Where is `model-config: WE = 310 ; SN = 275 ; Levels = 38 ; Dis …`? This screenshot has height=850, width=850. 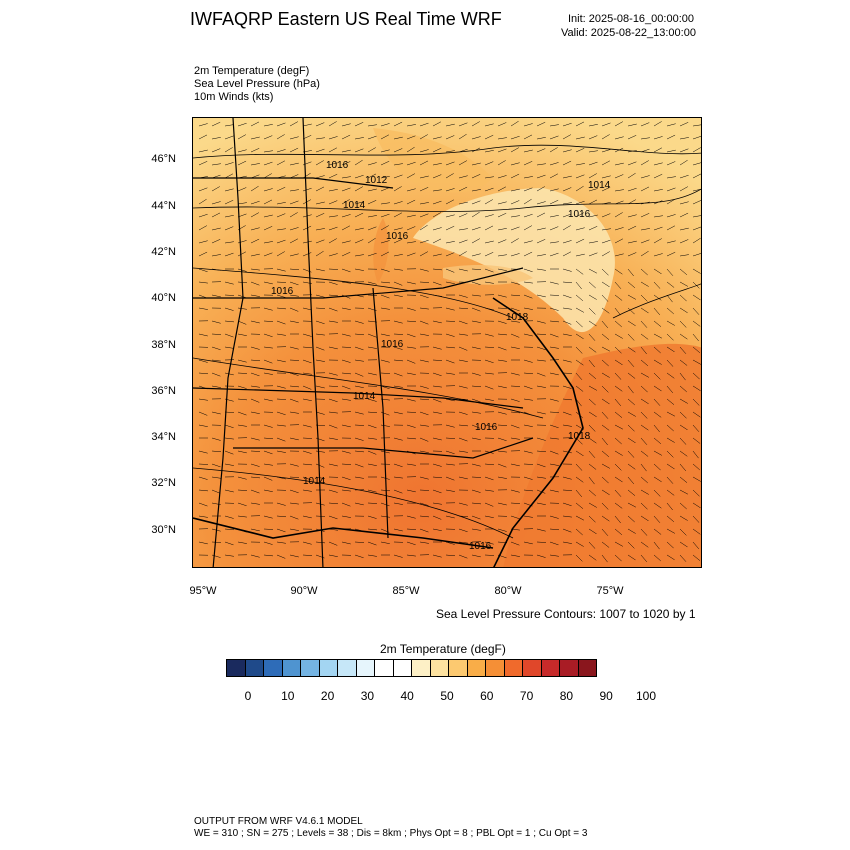
model-config: WE = 310 ; SN = 275 ; Levels = 38 ; Dis … is located at coordinates (391, 833).